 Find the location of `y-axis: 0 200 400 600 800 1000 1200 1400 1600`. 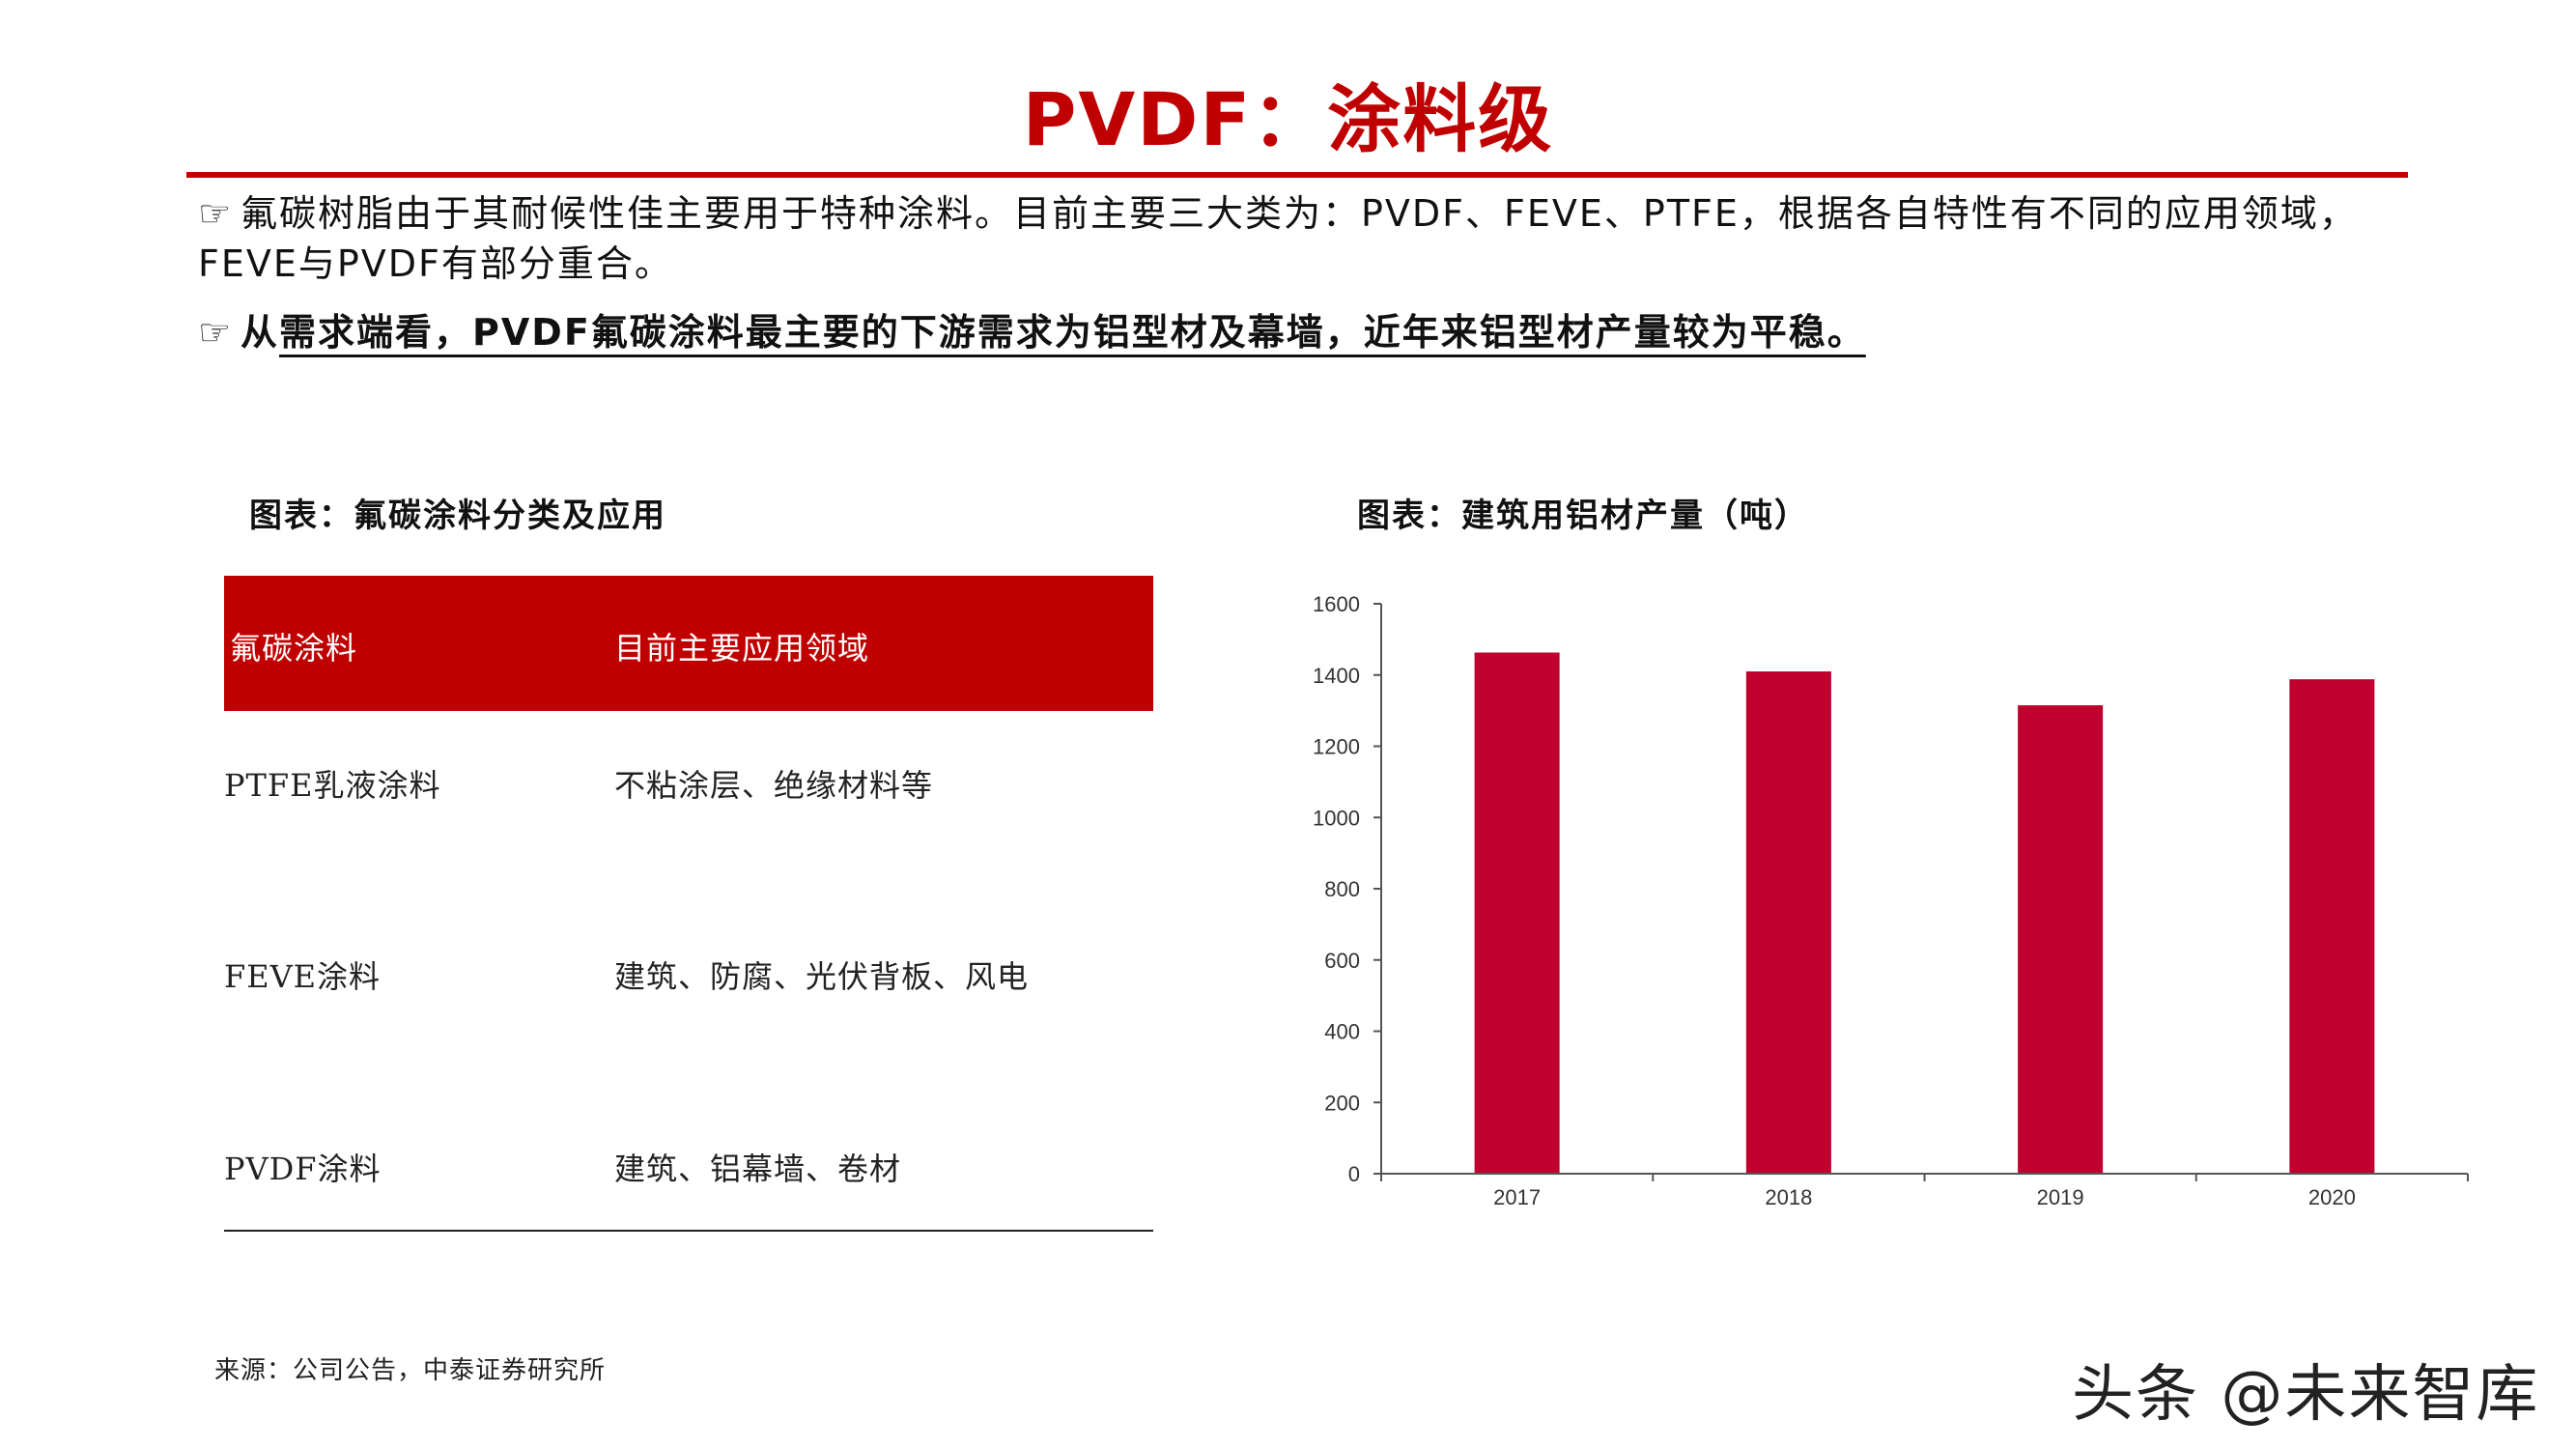

y-axis: 0 200 400 600 800 1000 1200 1400 1600 is located at coordinates (1347, 889).